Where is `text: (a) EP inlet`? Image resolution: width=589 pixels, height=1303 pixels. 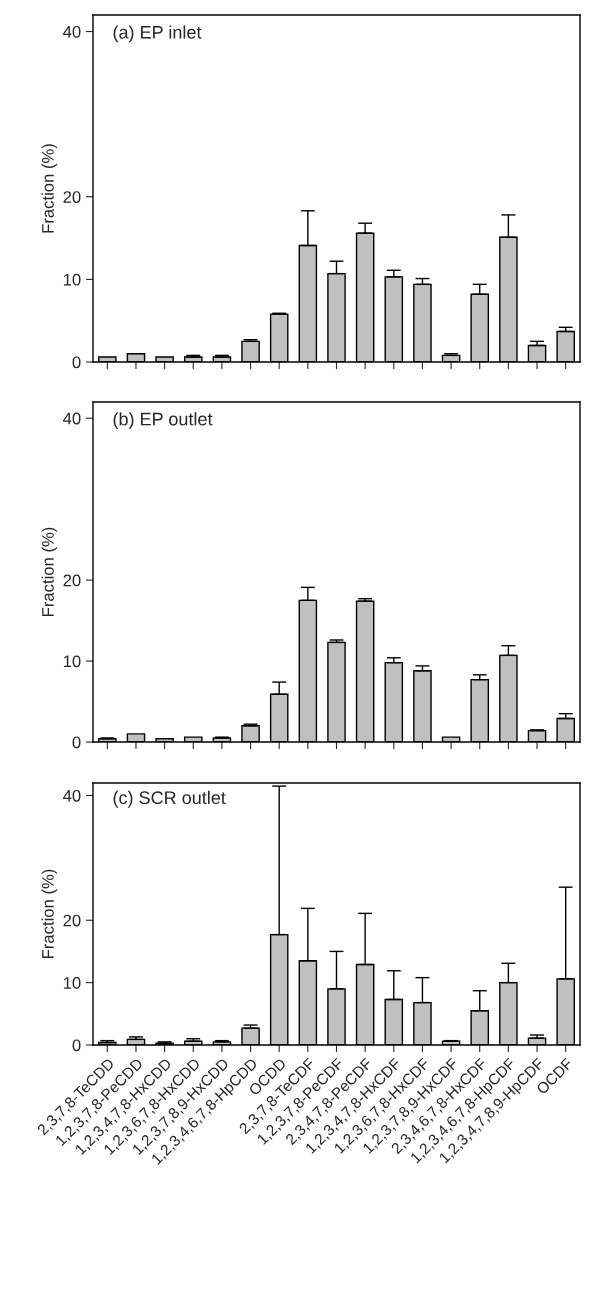
text: (a) EP inlet is located at coordinates (157, 34).